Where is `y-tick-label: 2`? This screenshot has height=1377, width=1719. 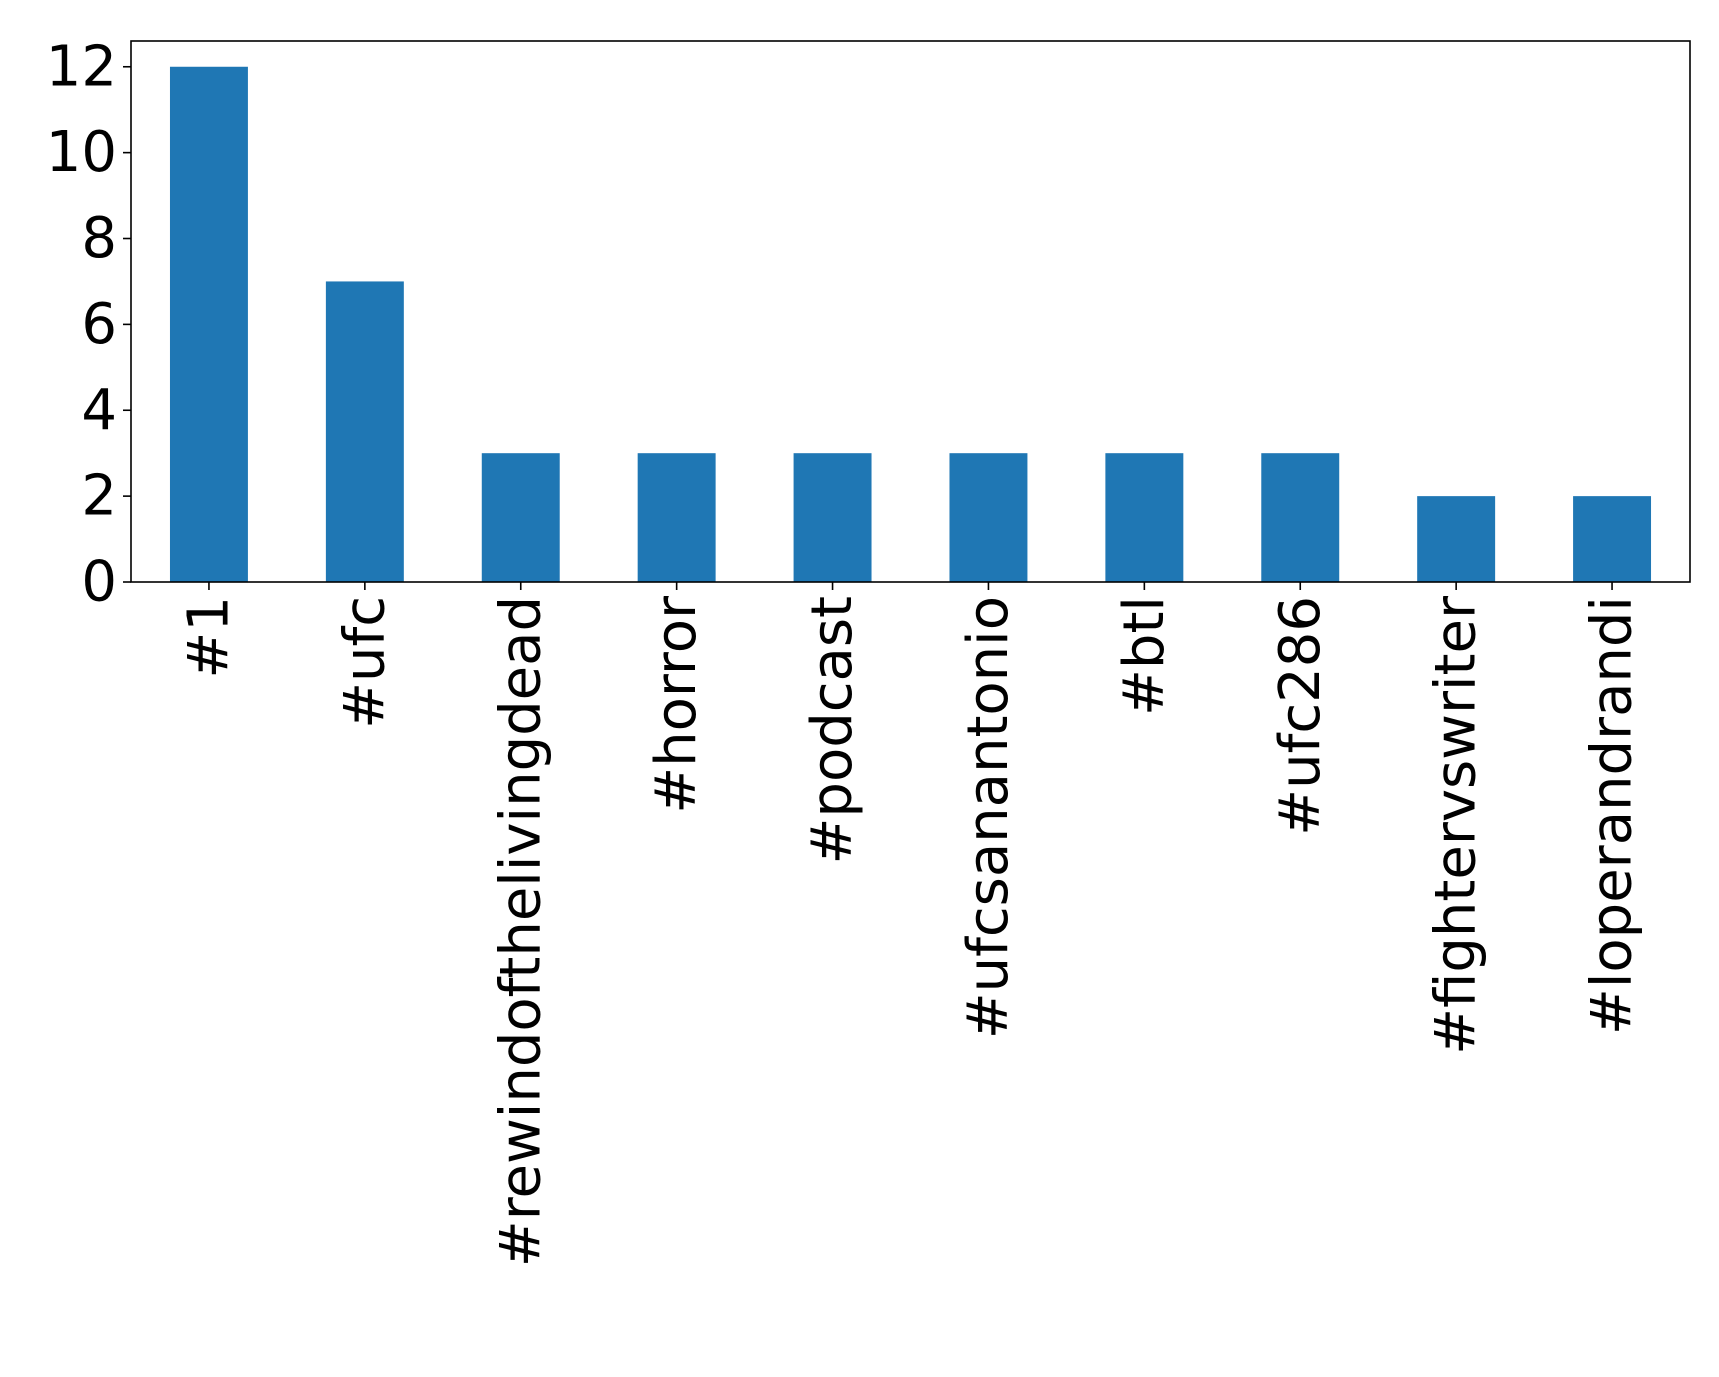 y-tick-label: 2 is located at coordinates (99, 496).